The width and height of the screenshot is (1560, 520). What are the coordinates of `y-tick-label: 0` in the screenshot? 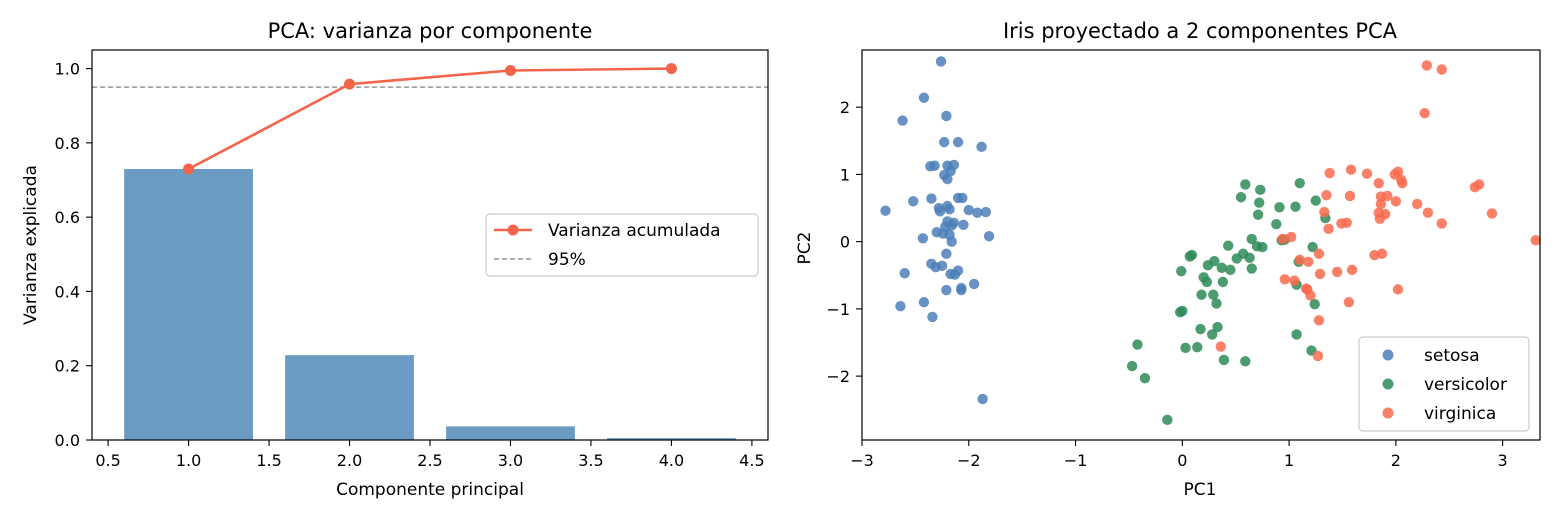 It's located at (845, 242).